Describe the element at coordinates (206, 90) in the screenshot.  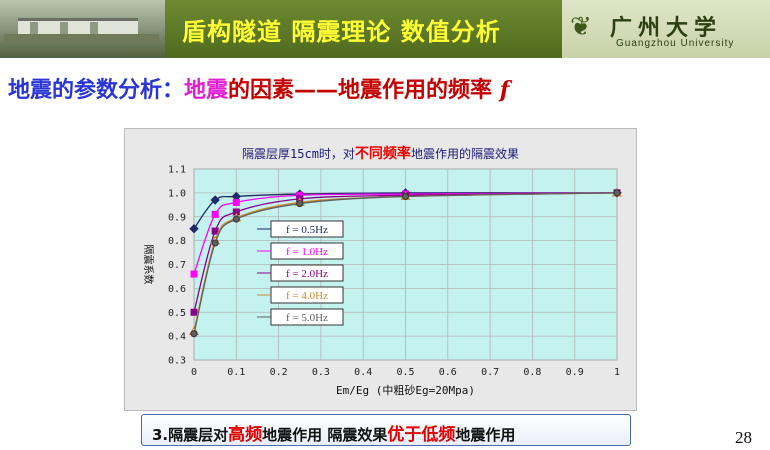
I see `heading-part-2: 地震` at that location.